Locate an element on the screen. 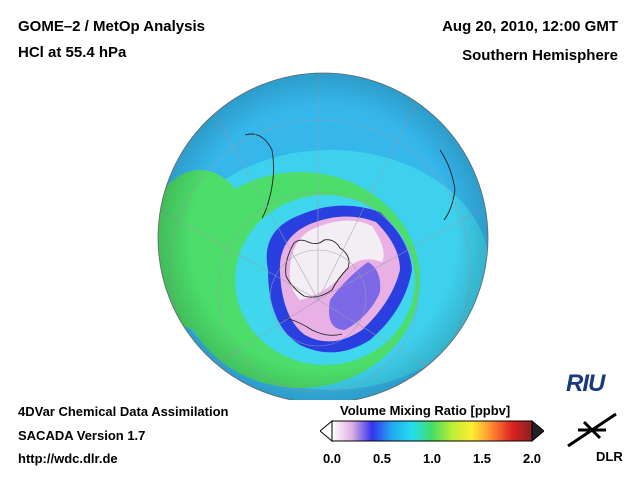 Image resolution: width=640 pixels, height=480 pixels. footer-method: 4DVar Chemical Data Assimilation is located at coordinates (123, 411).